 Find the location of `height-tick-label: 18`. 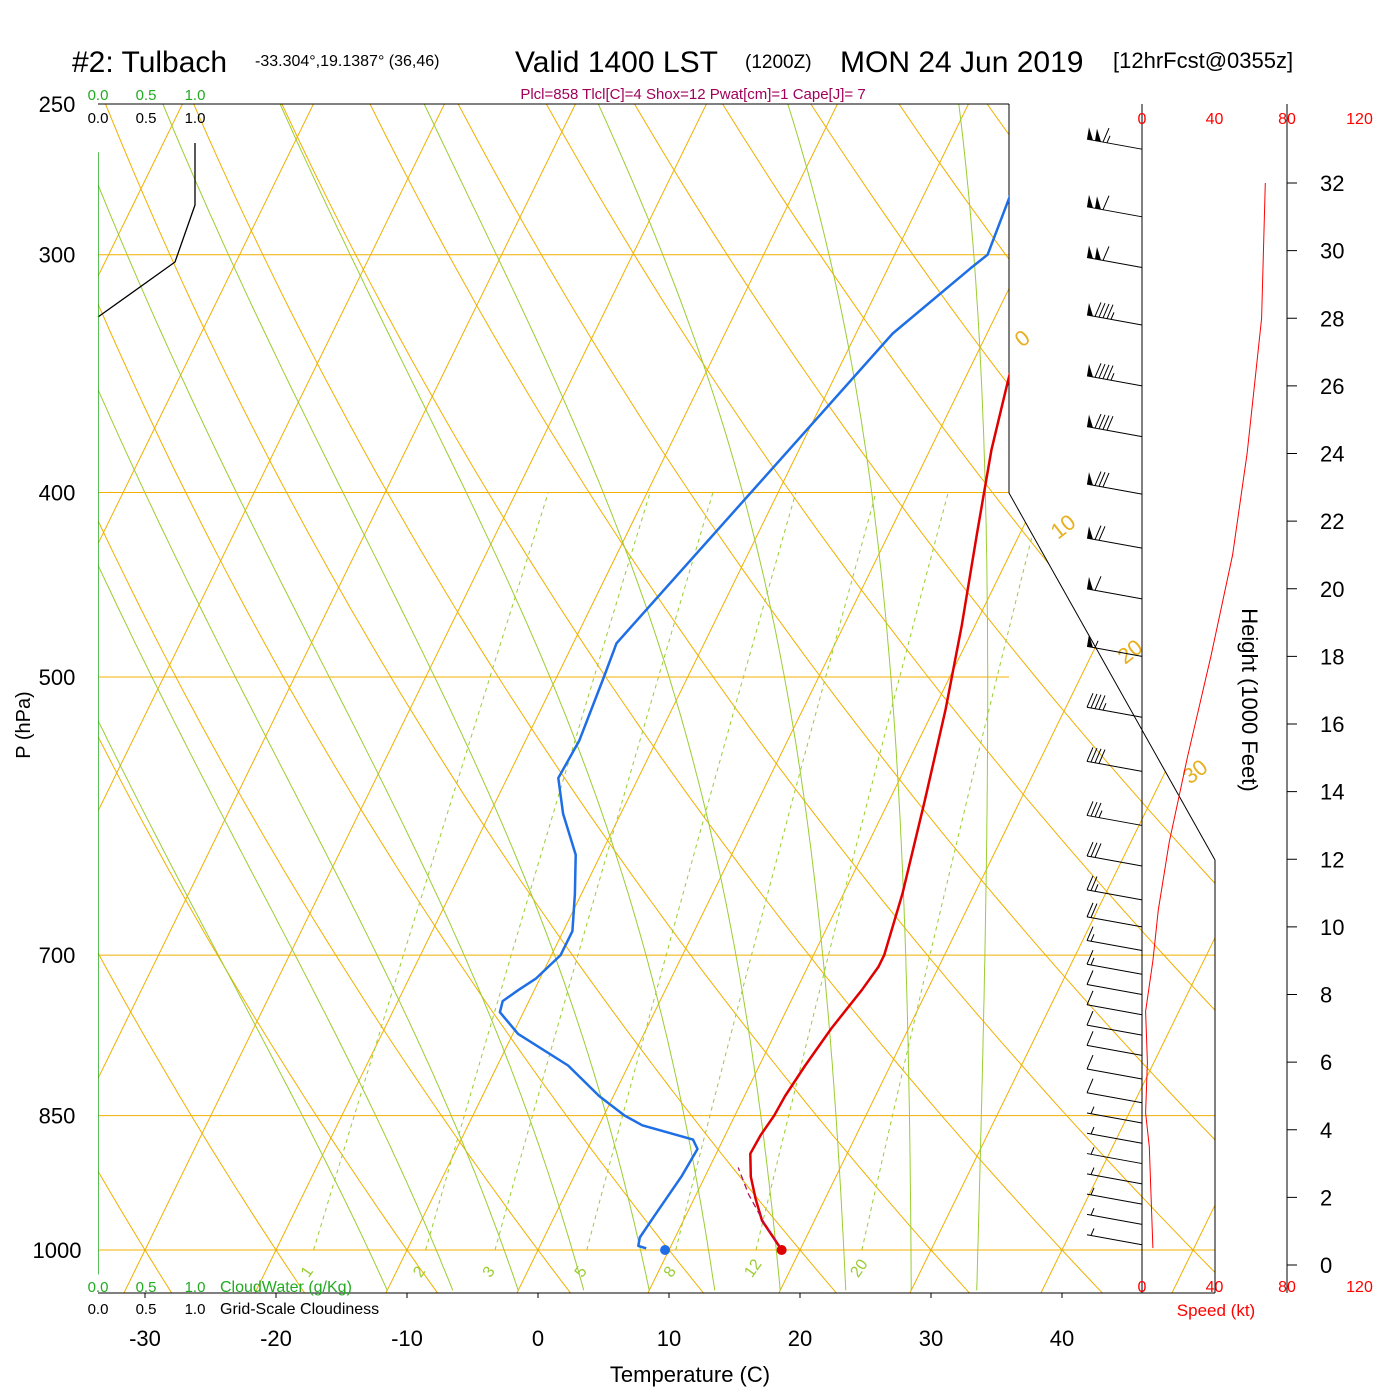

height-tick-label: 18 is located at coordinates (1332, 656).